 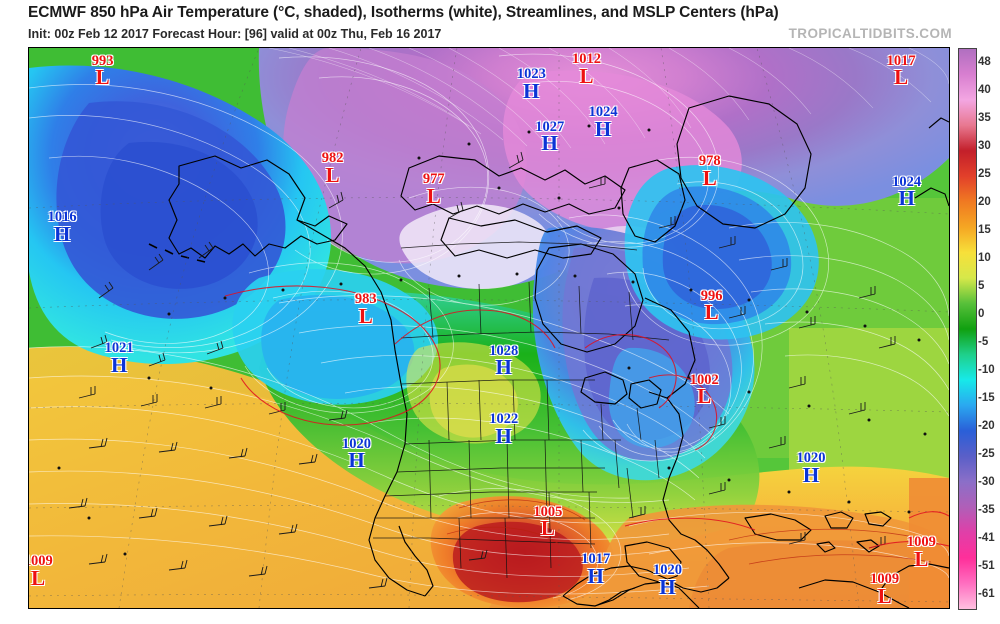 I want to click on colorbar-tick: 25, so click(x=984, y=174).